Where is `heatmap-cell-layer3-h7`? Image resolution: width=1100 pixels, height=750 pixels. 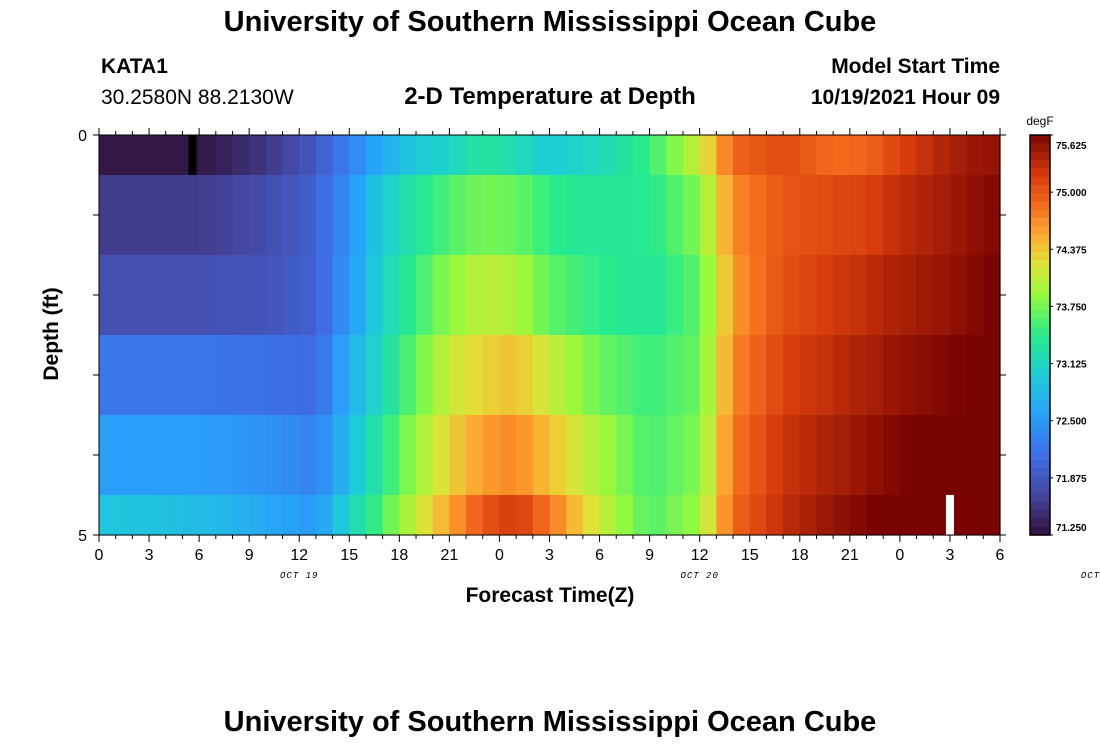 heatmap-cell-layer3-h7 is located at coordinates (224, 375).